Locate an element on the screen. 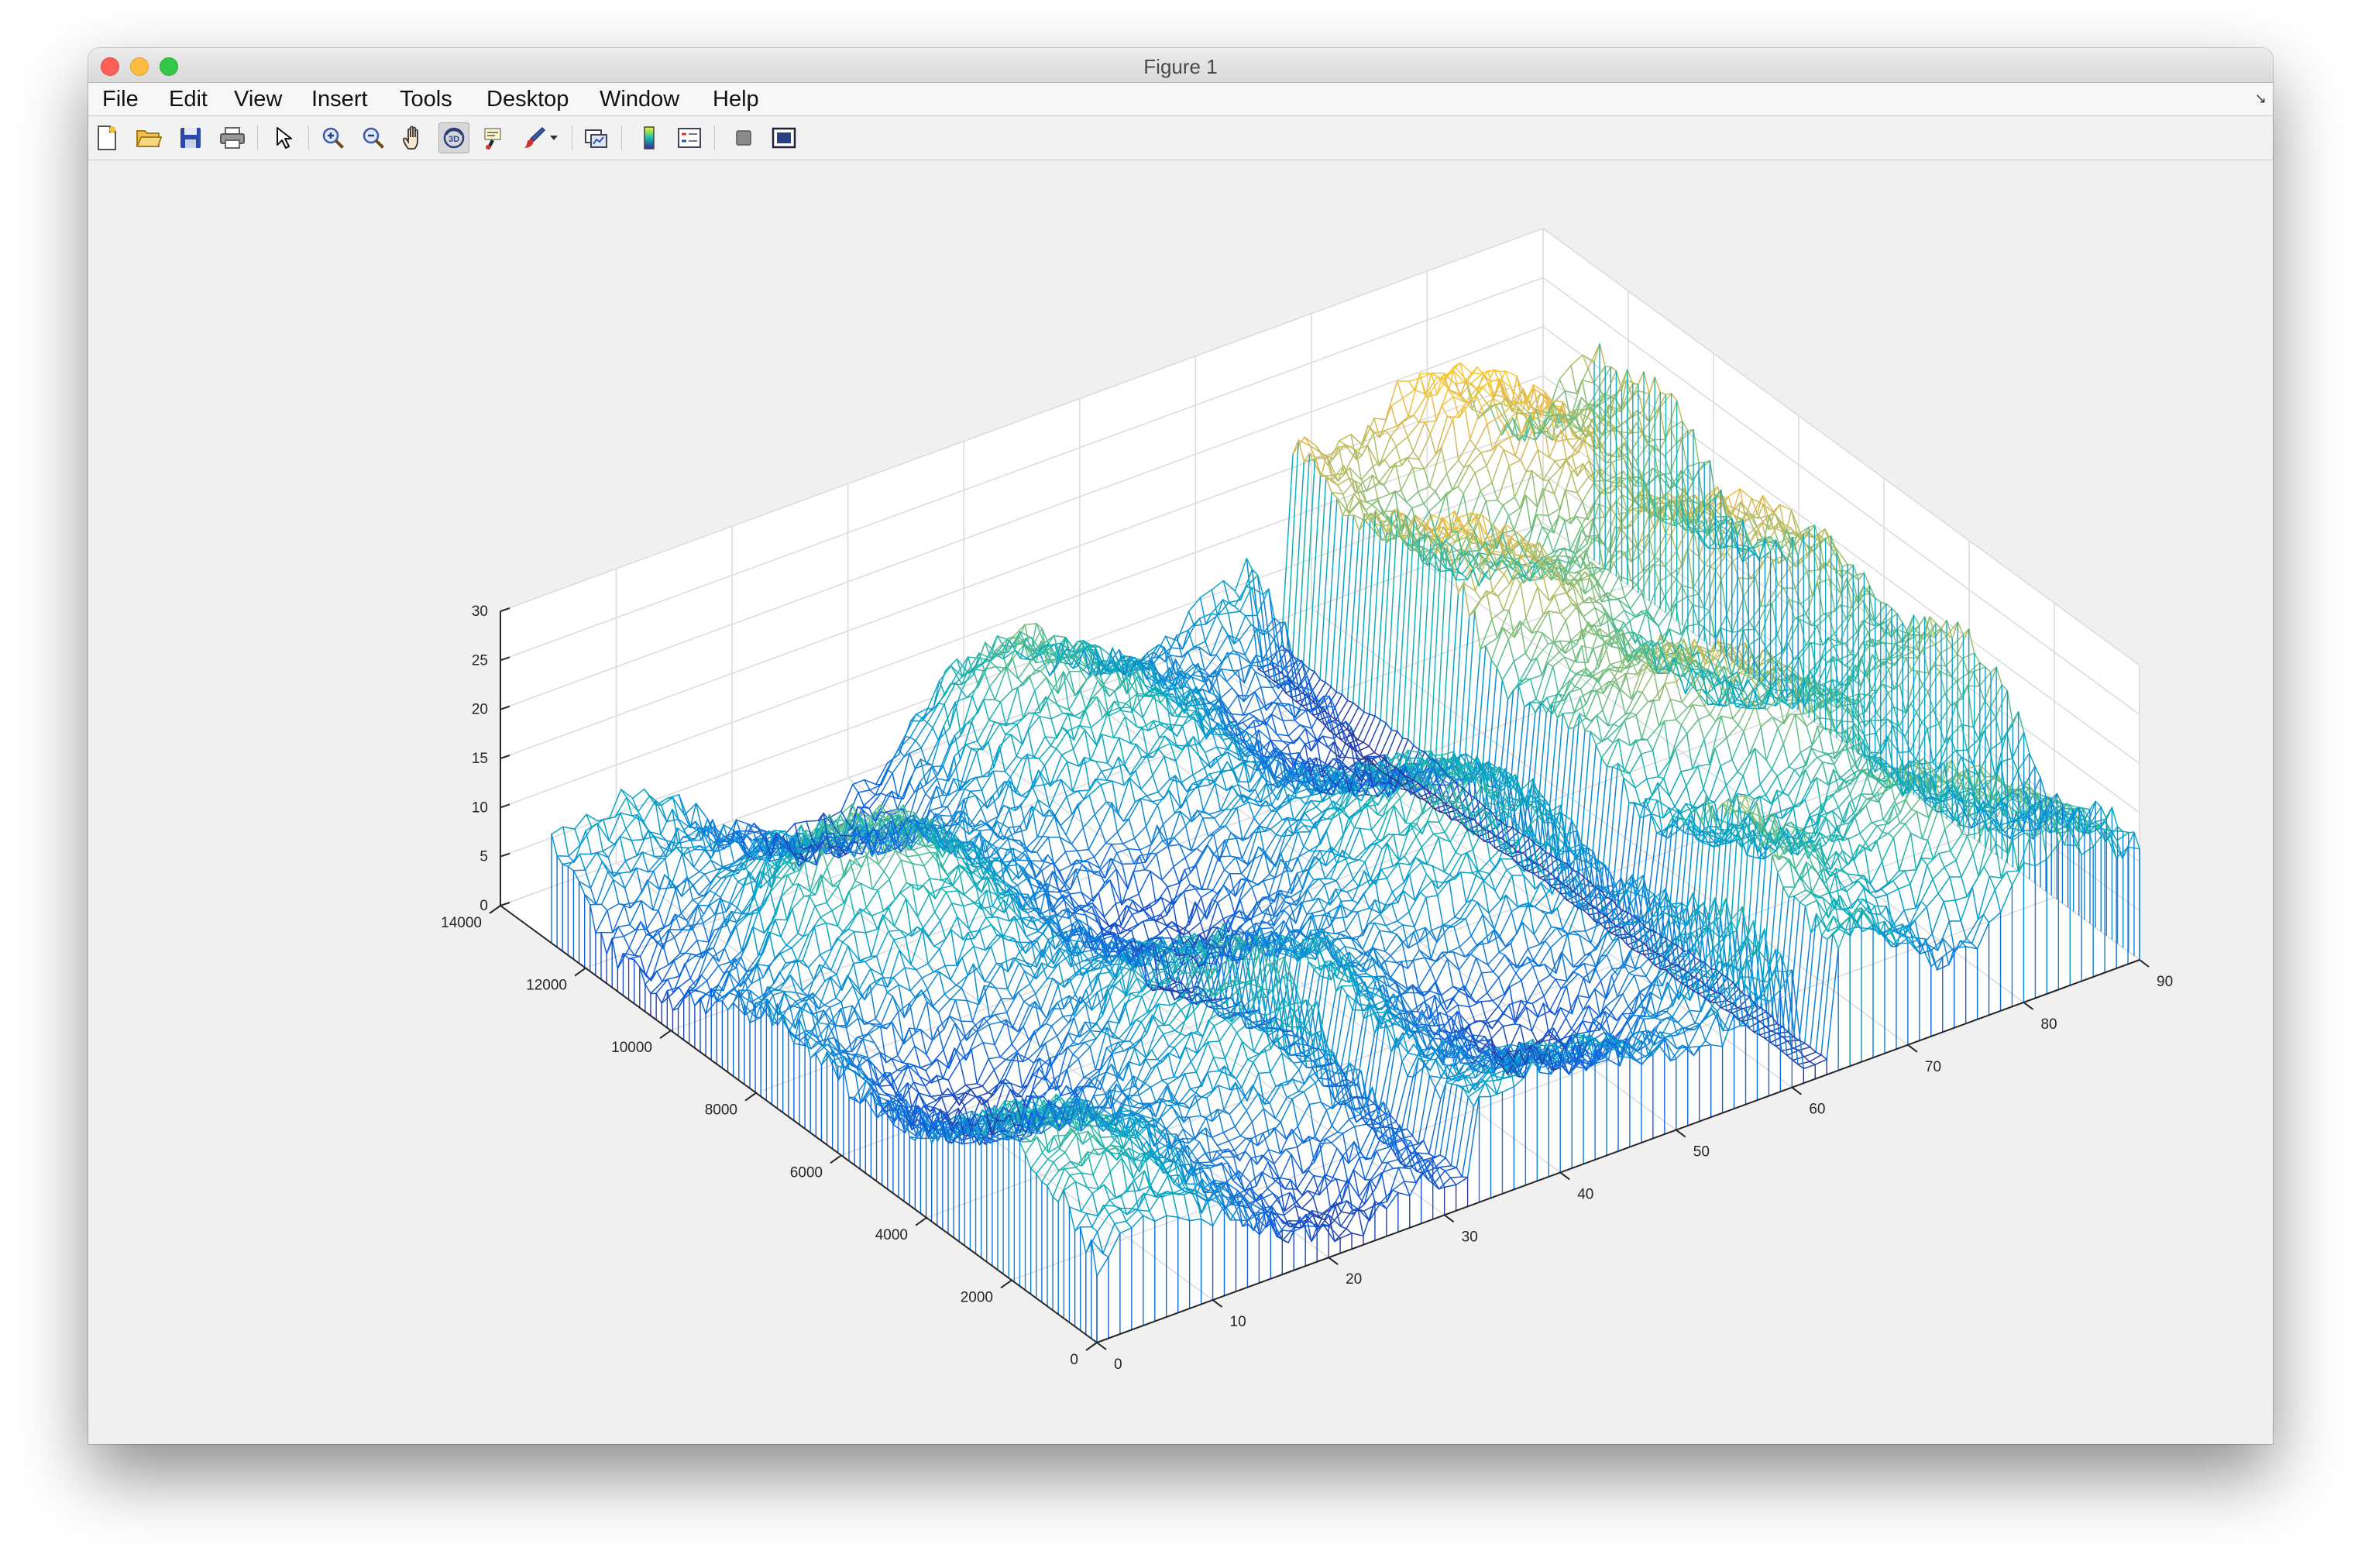 The width and height of the screenshot is (2358, 1568). link-plot-icon is located at coordinates (597, 137).